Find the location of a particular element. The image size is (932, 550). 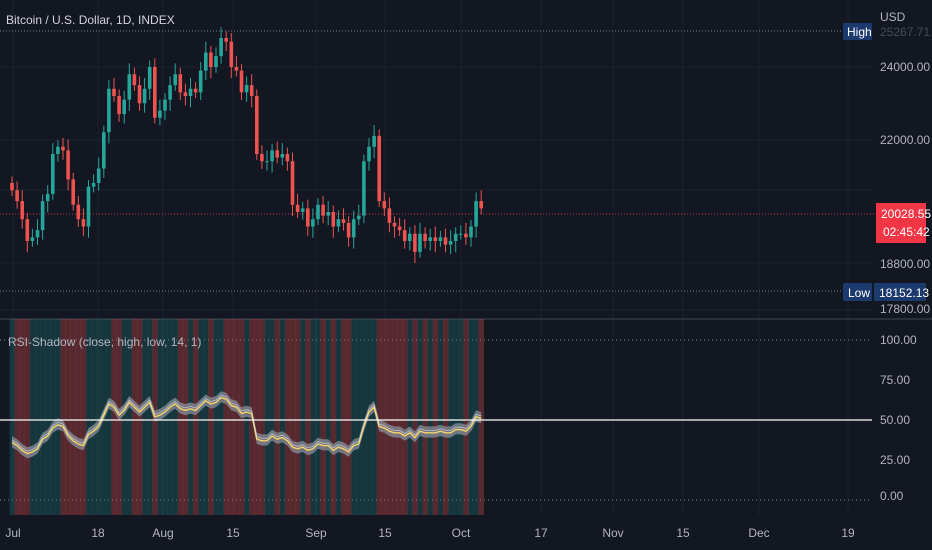

rsi-line is located at coordinates (246, 425).